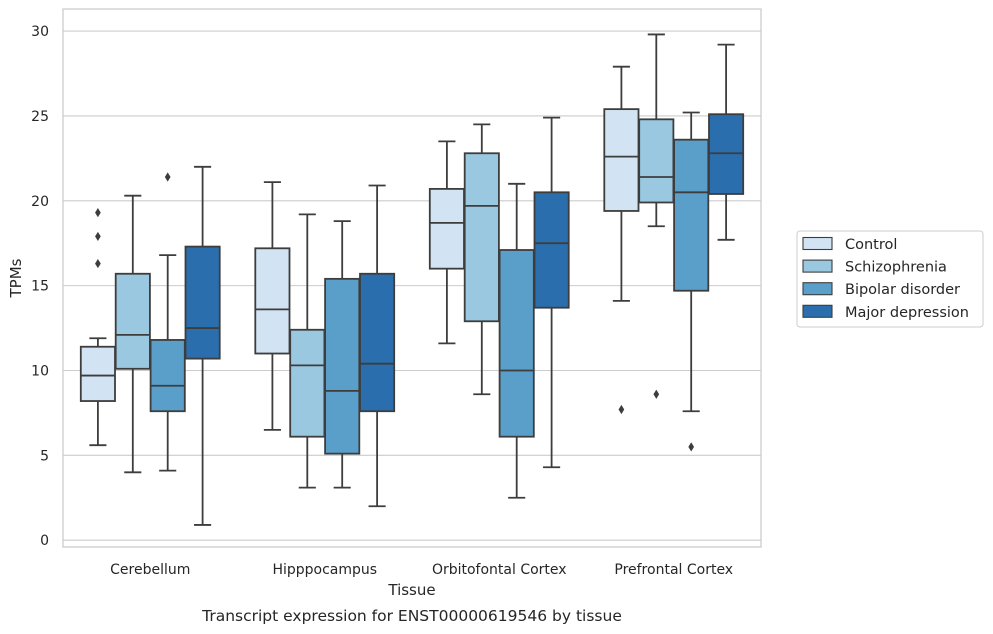 The width and height of the screenshot is (993, 634). Describe the element at coordinates (40, 202) in the screenshot. I see `y-tick-label-20: 20` at that location.